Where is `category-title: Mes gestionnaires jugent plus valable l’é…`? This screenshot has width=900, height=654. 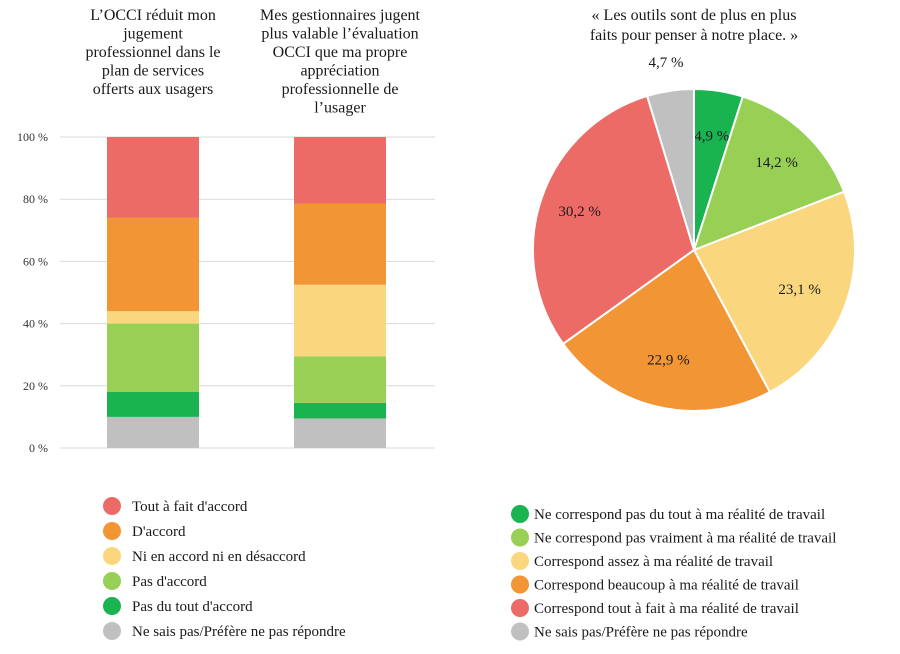 category-title: Mes gestionnaires jugent plus valable l’é… is located at coordinates (340, 62).